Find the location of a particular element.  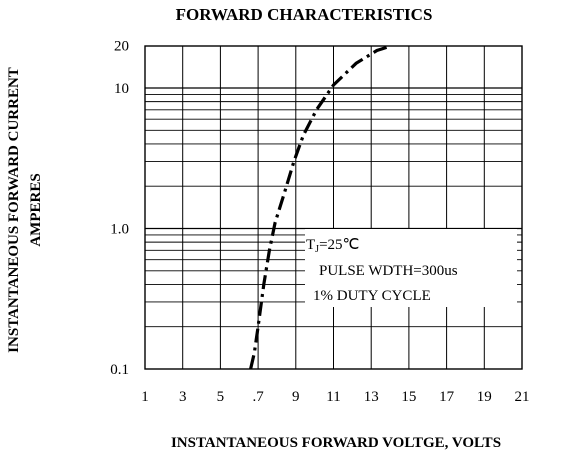

annotation-background is located at coordinates (411, 268).